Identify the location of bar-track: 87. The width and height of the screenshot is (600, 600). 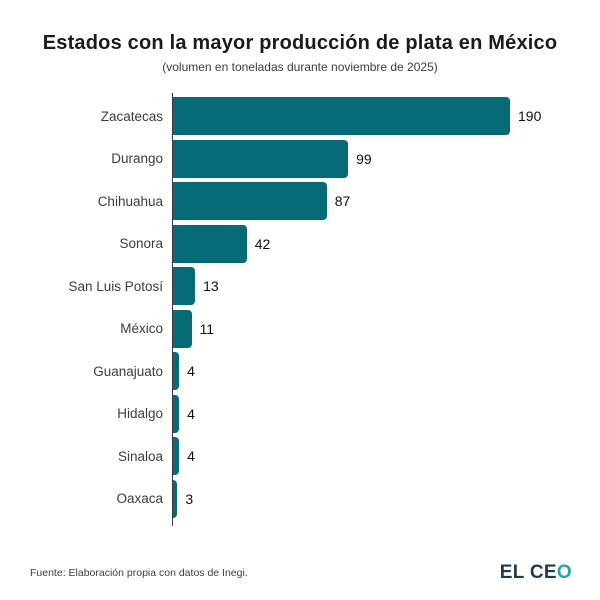
(381, 201).